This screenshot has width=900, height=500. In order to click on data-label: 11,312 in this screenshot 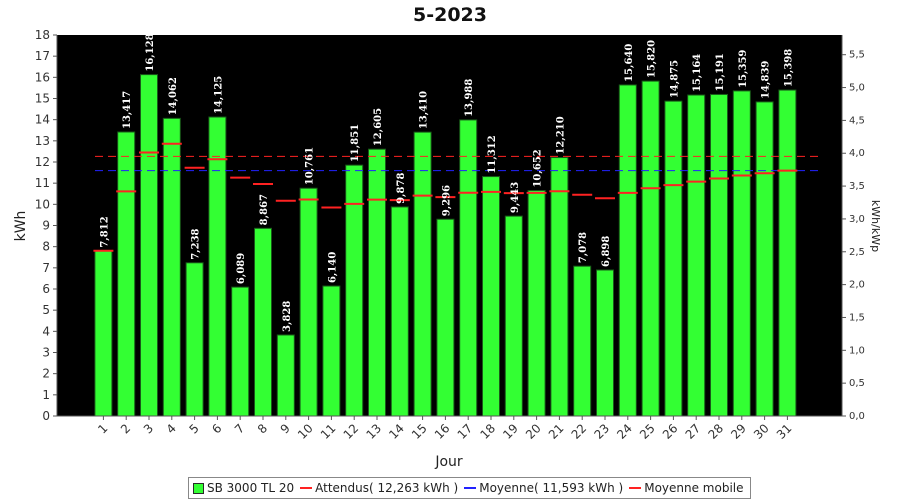, I will do `click(492, 154)`.